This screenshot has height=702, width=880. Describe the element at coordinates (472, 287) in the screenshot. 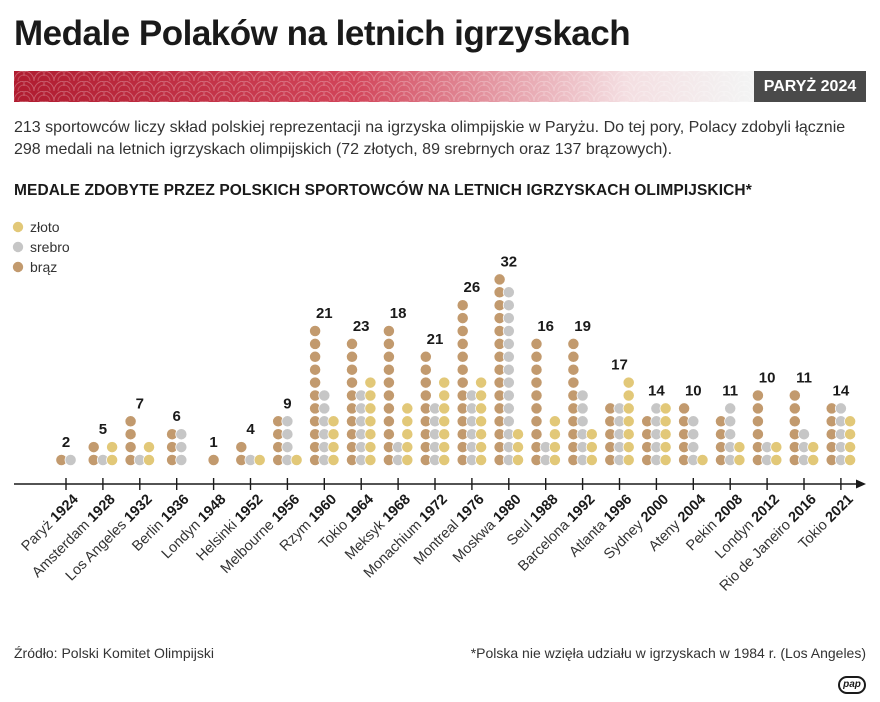

I see `total-label: 26` at that location.